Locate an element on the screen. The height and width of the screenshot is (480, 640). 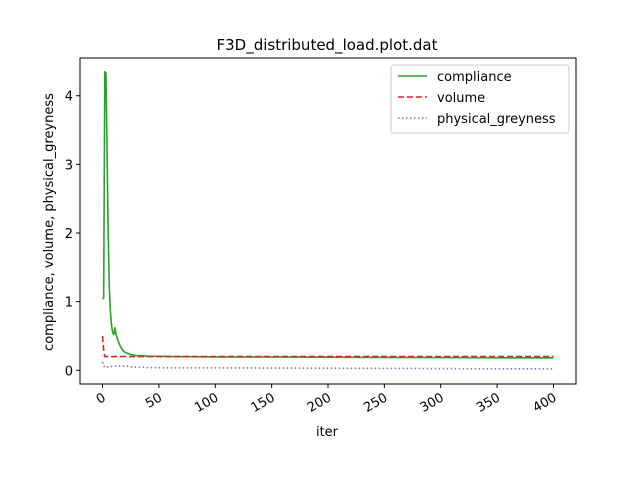
series-line-volume is located at coordinates (327, 346).